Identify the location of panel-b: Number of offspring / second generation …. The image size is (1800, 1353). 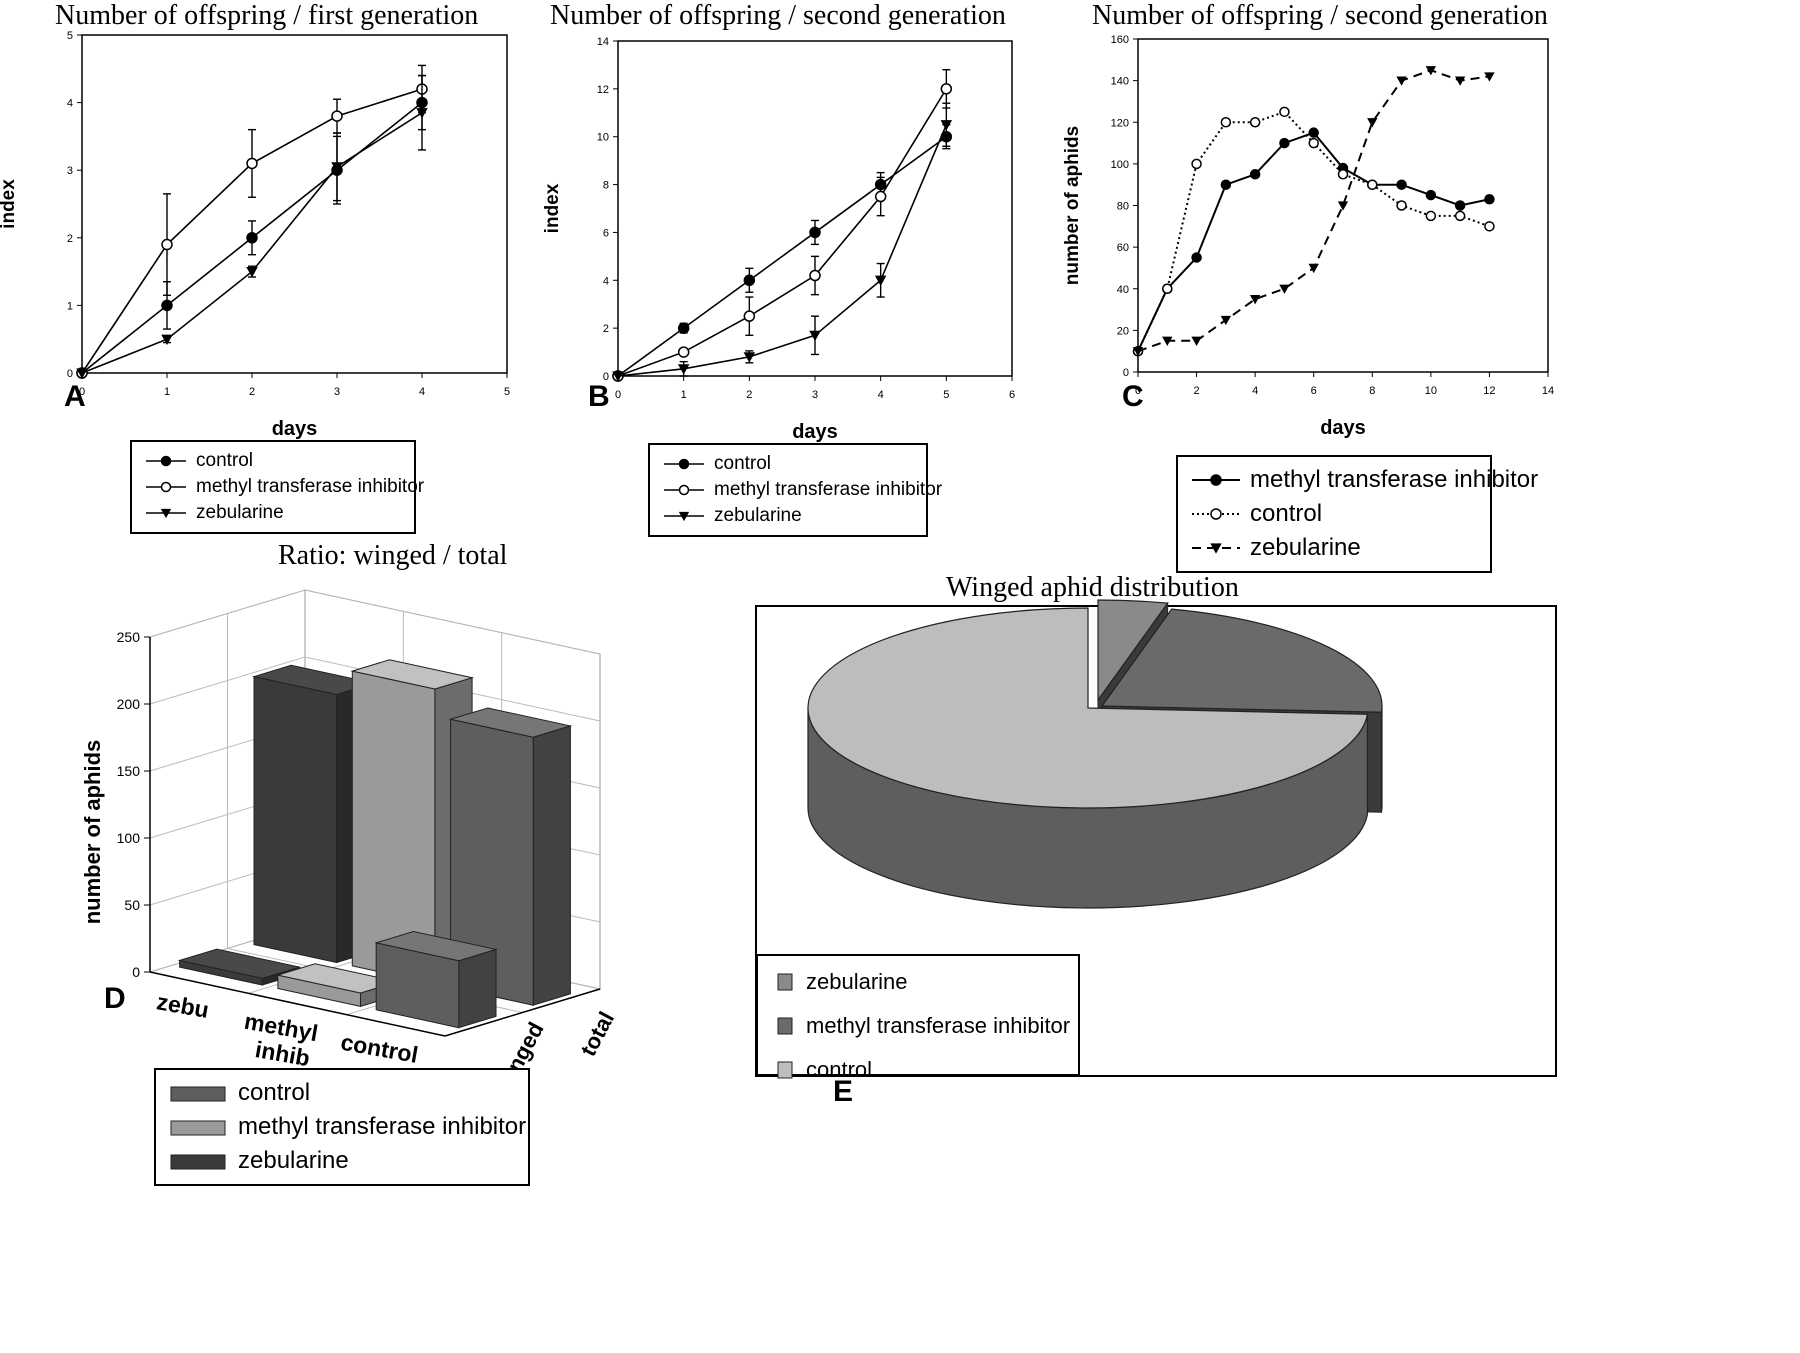
(820, 270).